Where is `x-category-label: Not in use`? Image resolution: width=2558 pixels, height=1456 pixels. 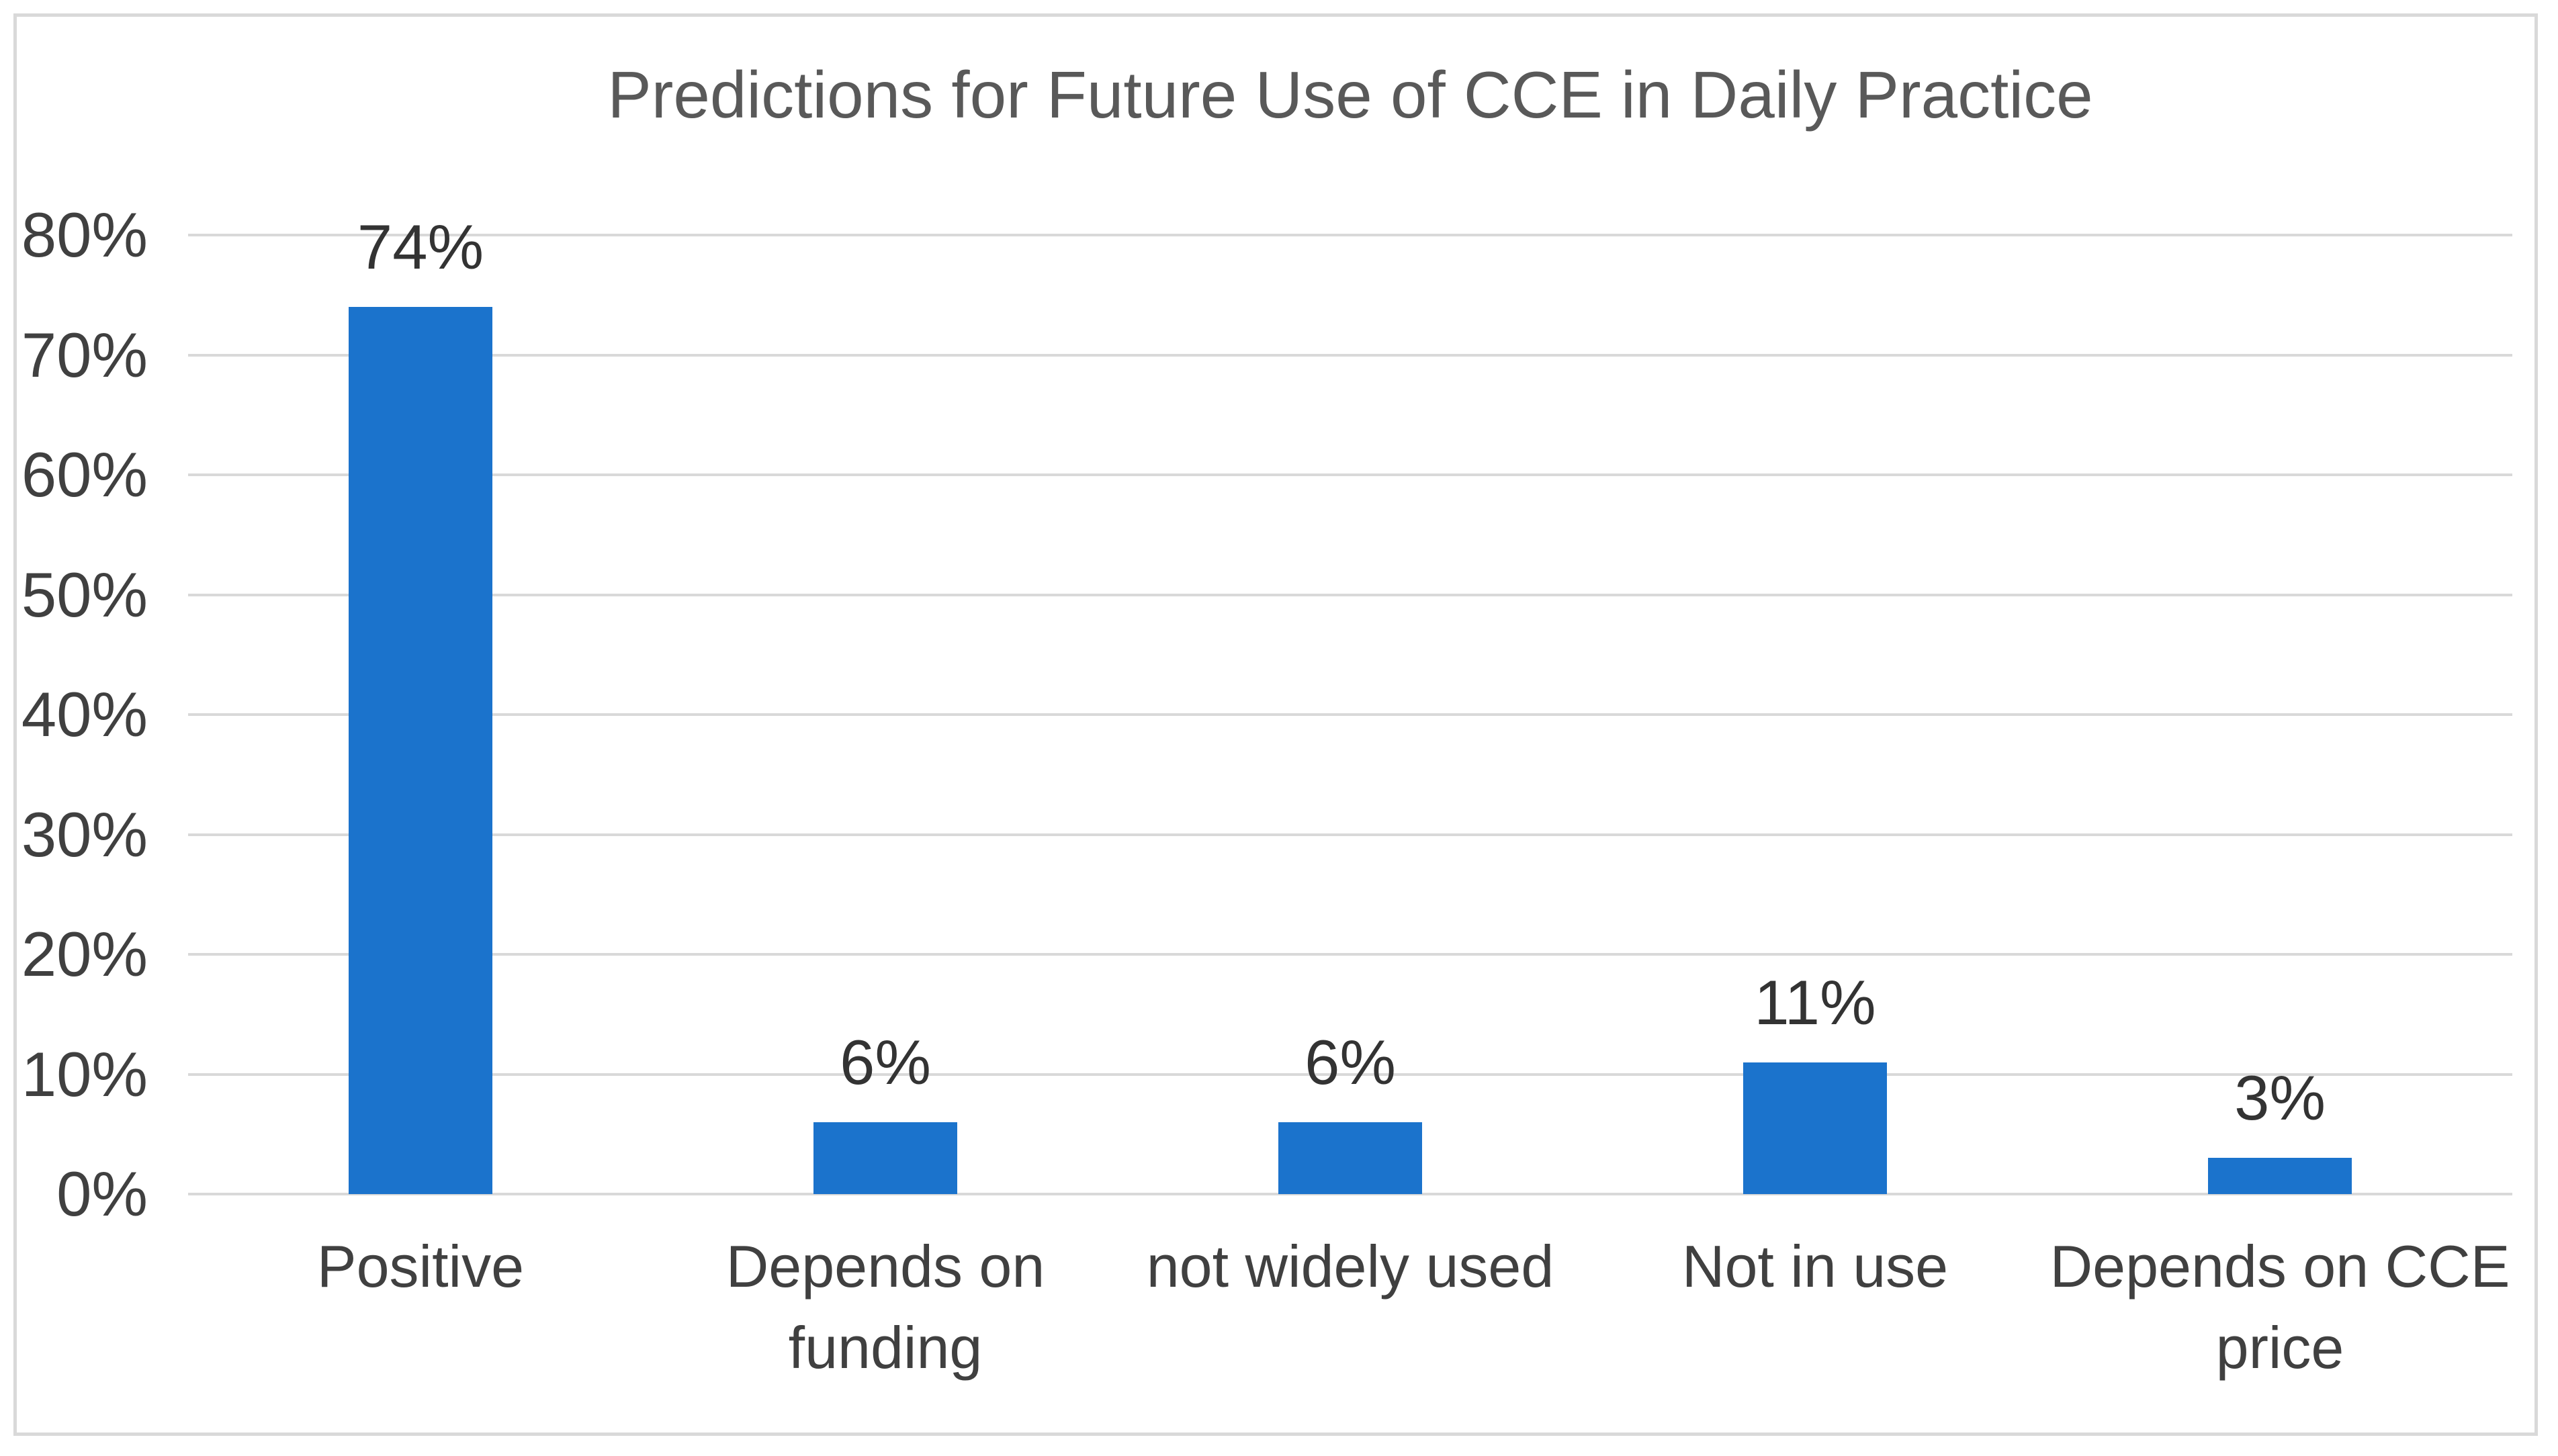
x-category-label: Not in use is located at coordinates (1815, 1266).